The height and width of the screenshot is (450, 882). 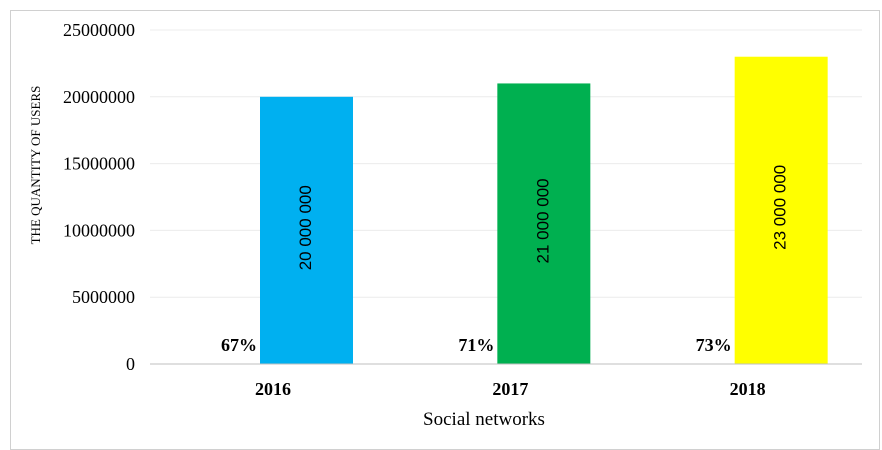 I want to click on bar-value-label: 20 000 000, so click(x=305, y=227).